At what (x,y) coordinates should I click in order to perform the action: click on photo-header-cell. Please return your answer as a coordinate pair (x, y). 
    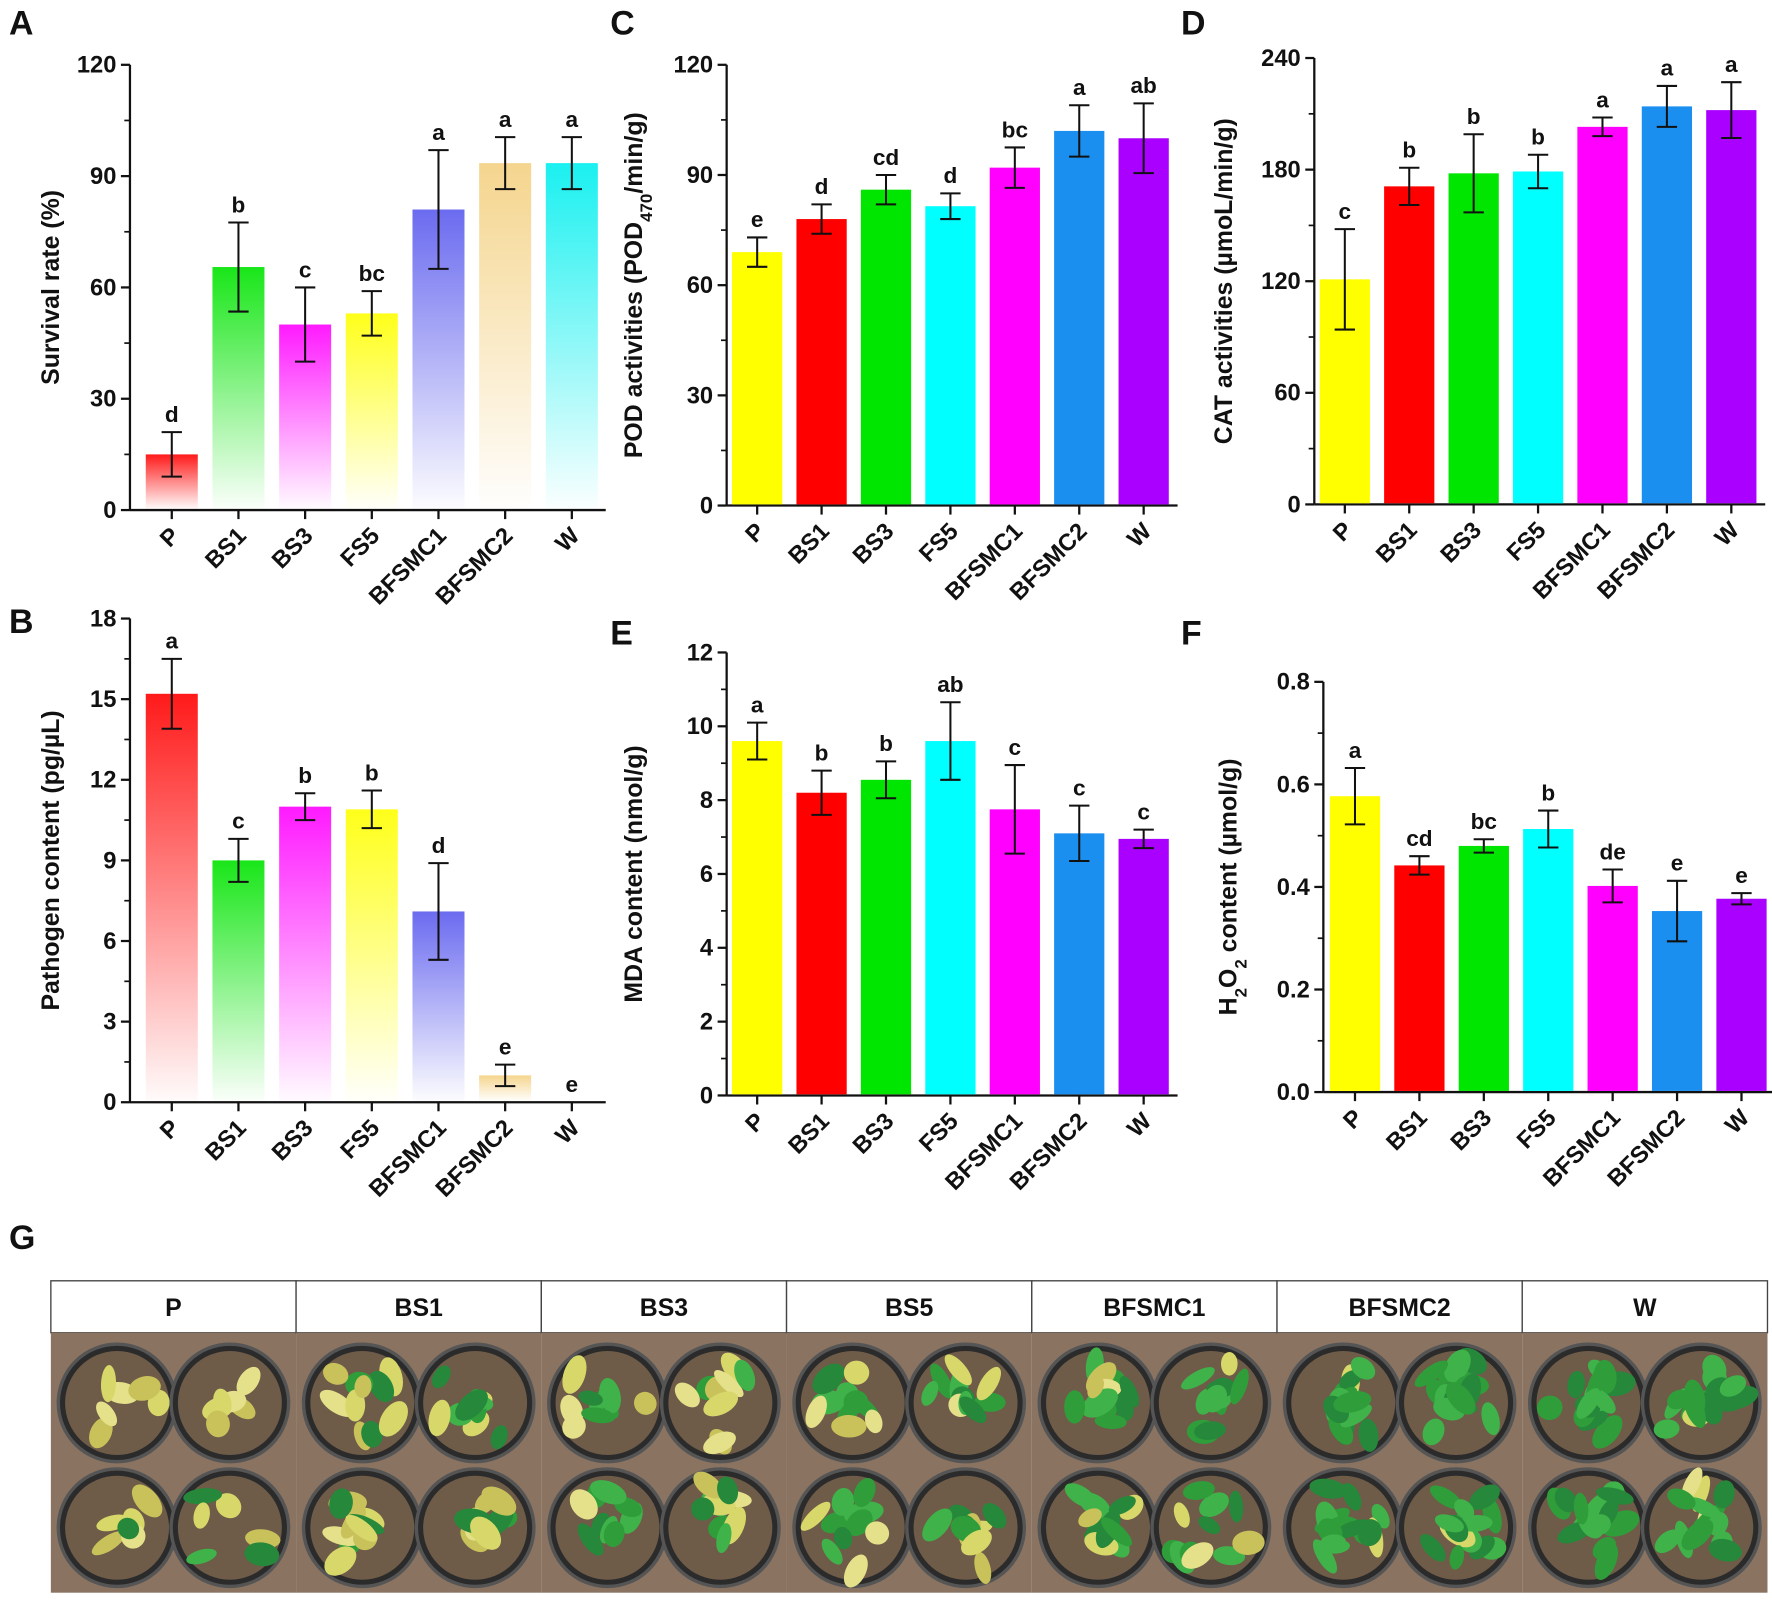
    Looking at the image, I should click on (1645, 1307).